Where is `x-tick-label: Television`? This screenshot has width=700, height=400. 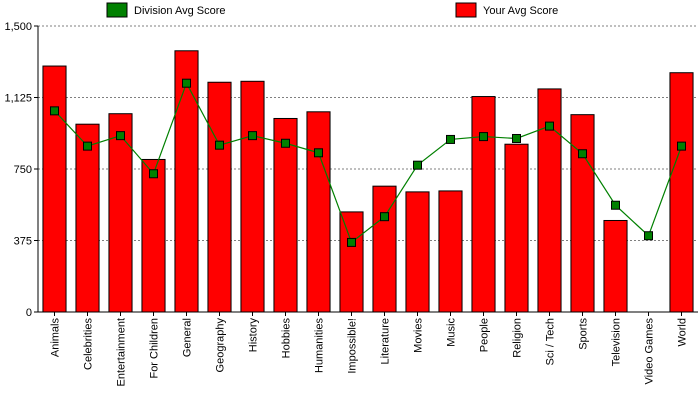 x-tick-label: Television is located at coordinates (617, 342).